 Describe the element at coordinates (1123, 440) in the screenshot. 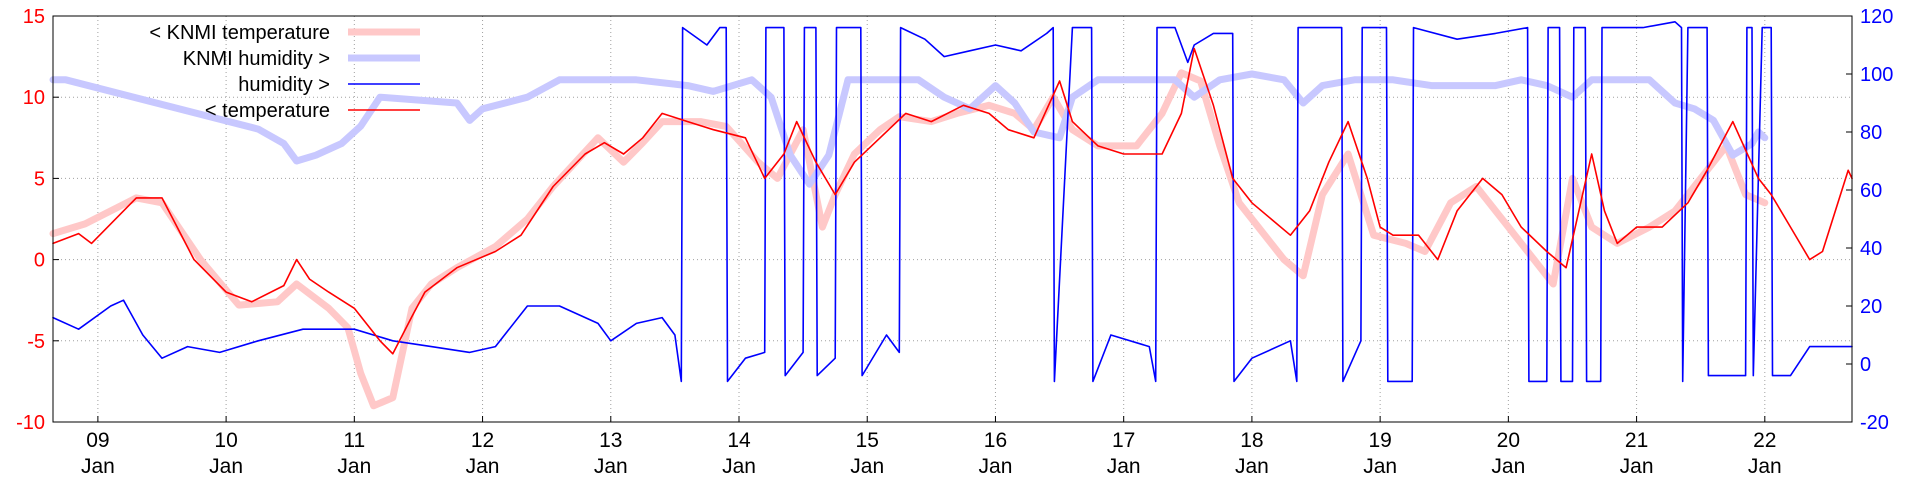

I see `x-tick-label-day: 17` at that location.